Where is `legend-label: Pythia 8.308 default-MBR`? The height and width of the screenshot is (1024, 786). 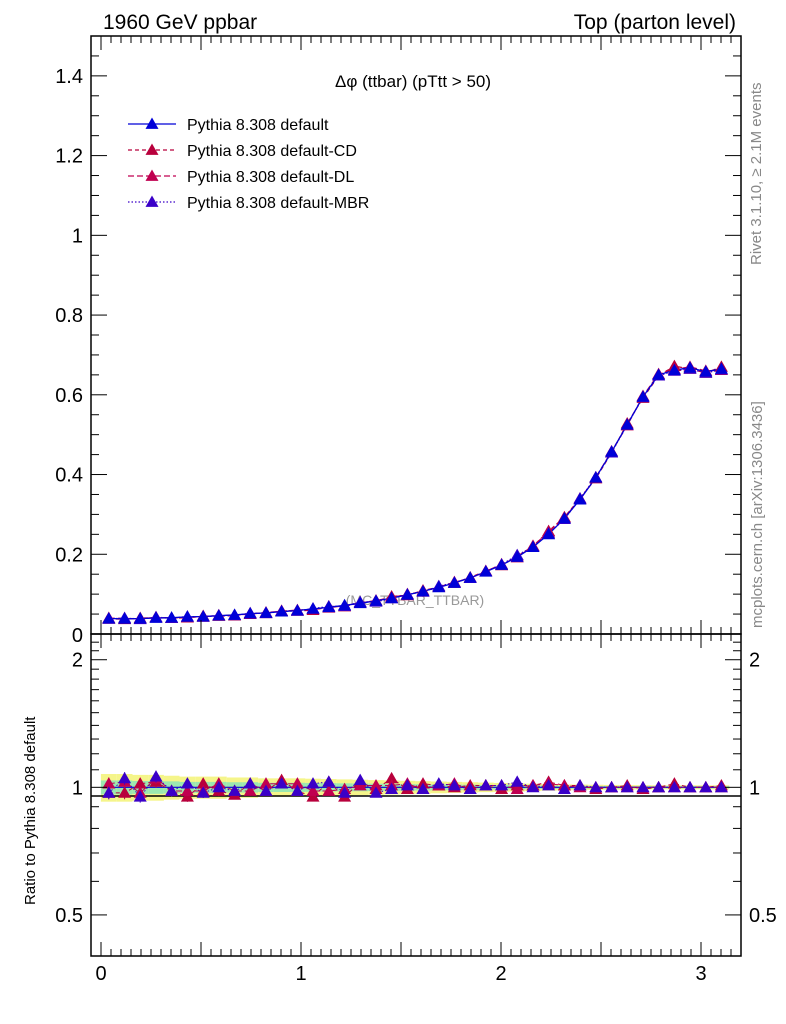
legend-label: Pythia 8.308 default-MBR is located at coordinates (278, 203).